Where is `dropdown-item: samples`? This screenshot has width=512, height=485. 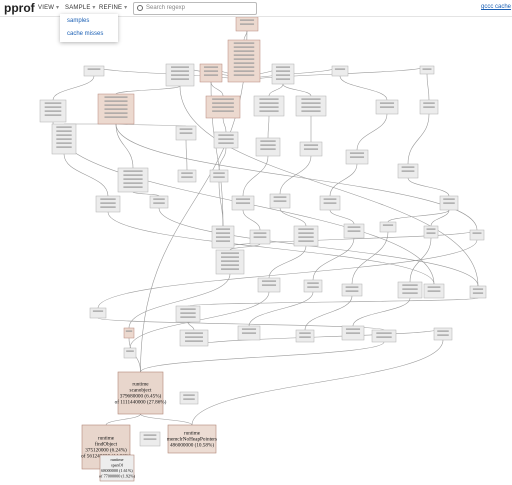
dropdown-item: samples is located at coordinates (78, 21).